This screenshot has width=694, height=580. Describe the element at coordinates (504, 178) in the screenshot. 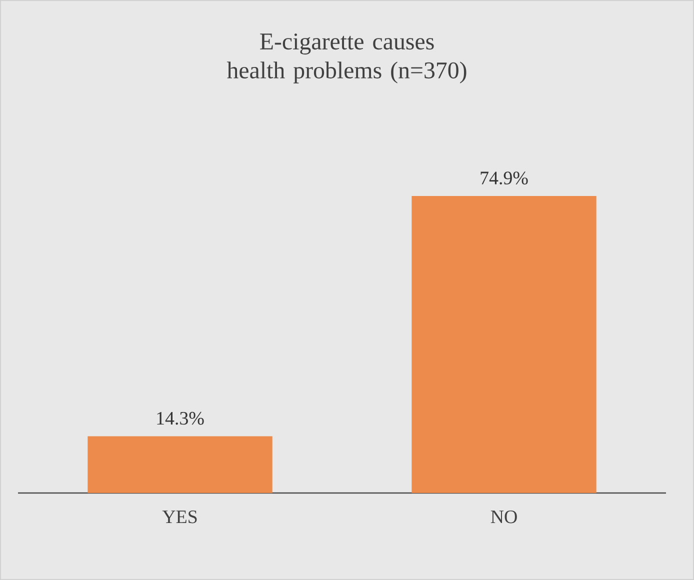

I see `data-label: 74.9%` at that location.